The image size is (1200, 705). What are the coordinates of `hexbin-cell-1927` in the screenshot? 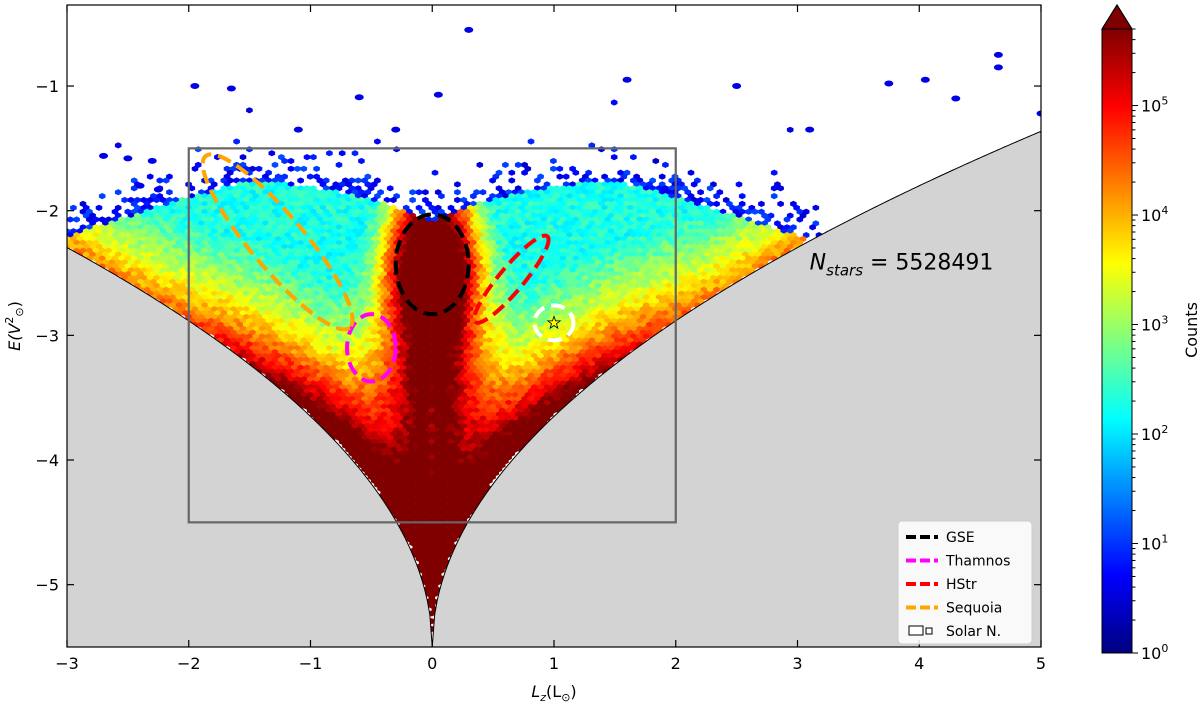 It's located at (688, 254).